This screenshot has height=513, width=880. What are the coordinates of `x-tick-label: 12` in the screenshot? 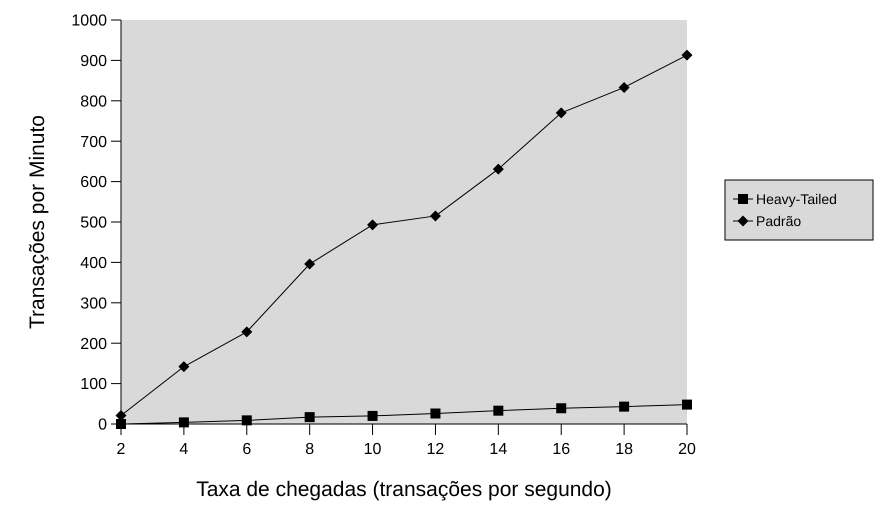 It's located at (435, 449).